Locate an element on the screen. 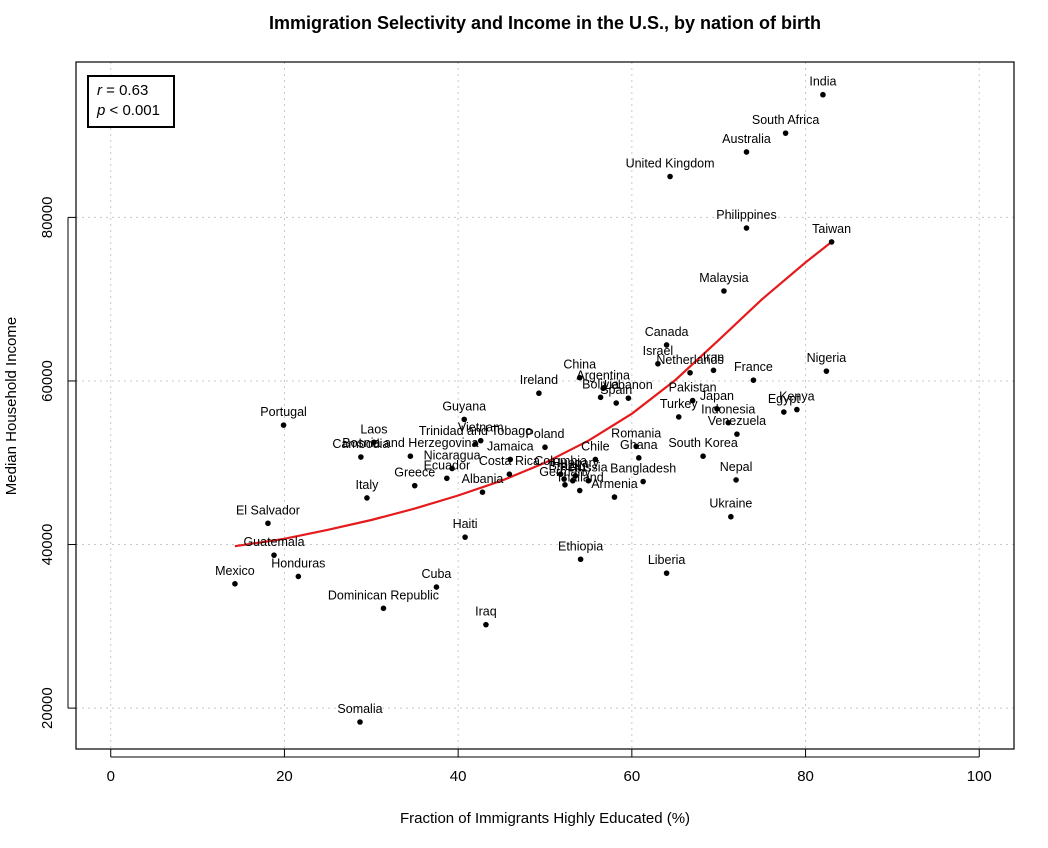 The width and height of the screenshot is (1048, 848). point-label: Vietnam is located at coordinates (481, 428).